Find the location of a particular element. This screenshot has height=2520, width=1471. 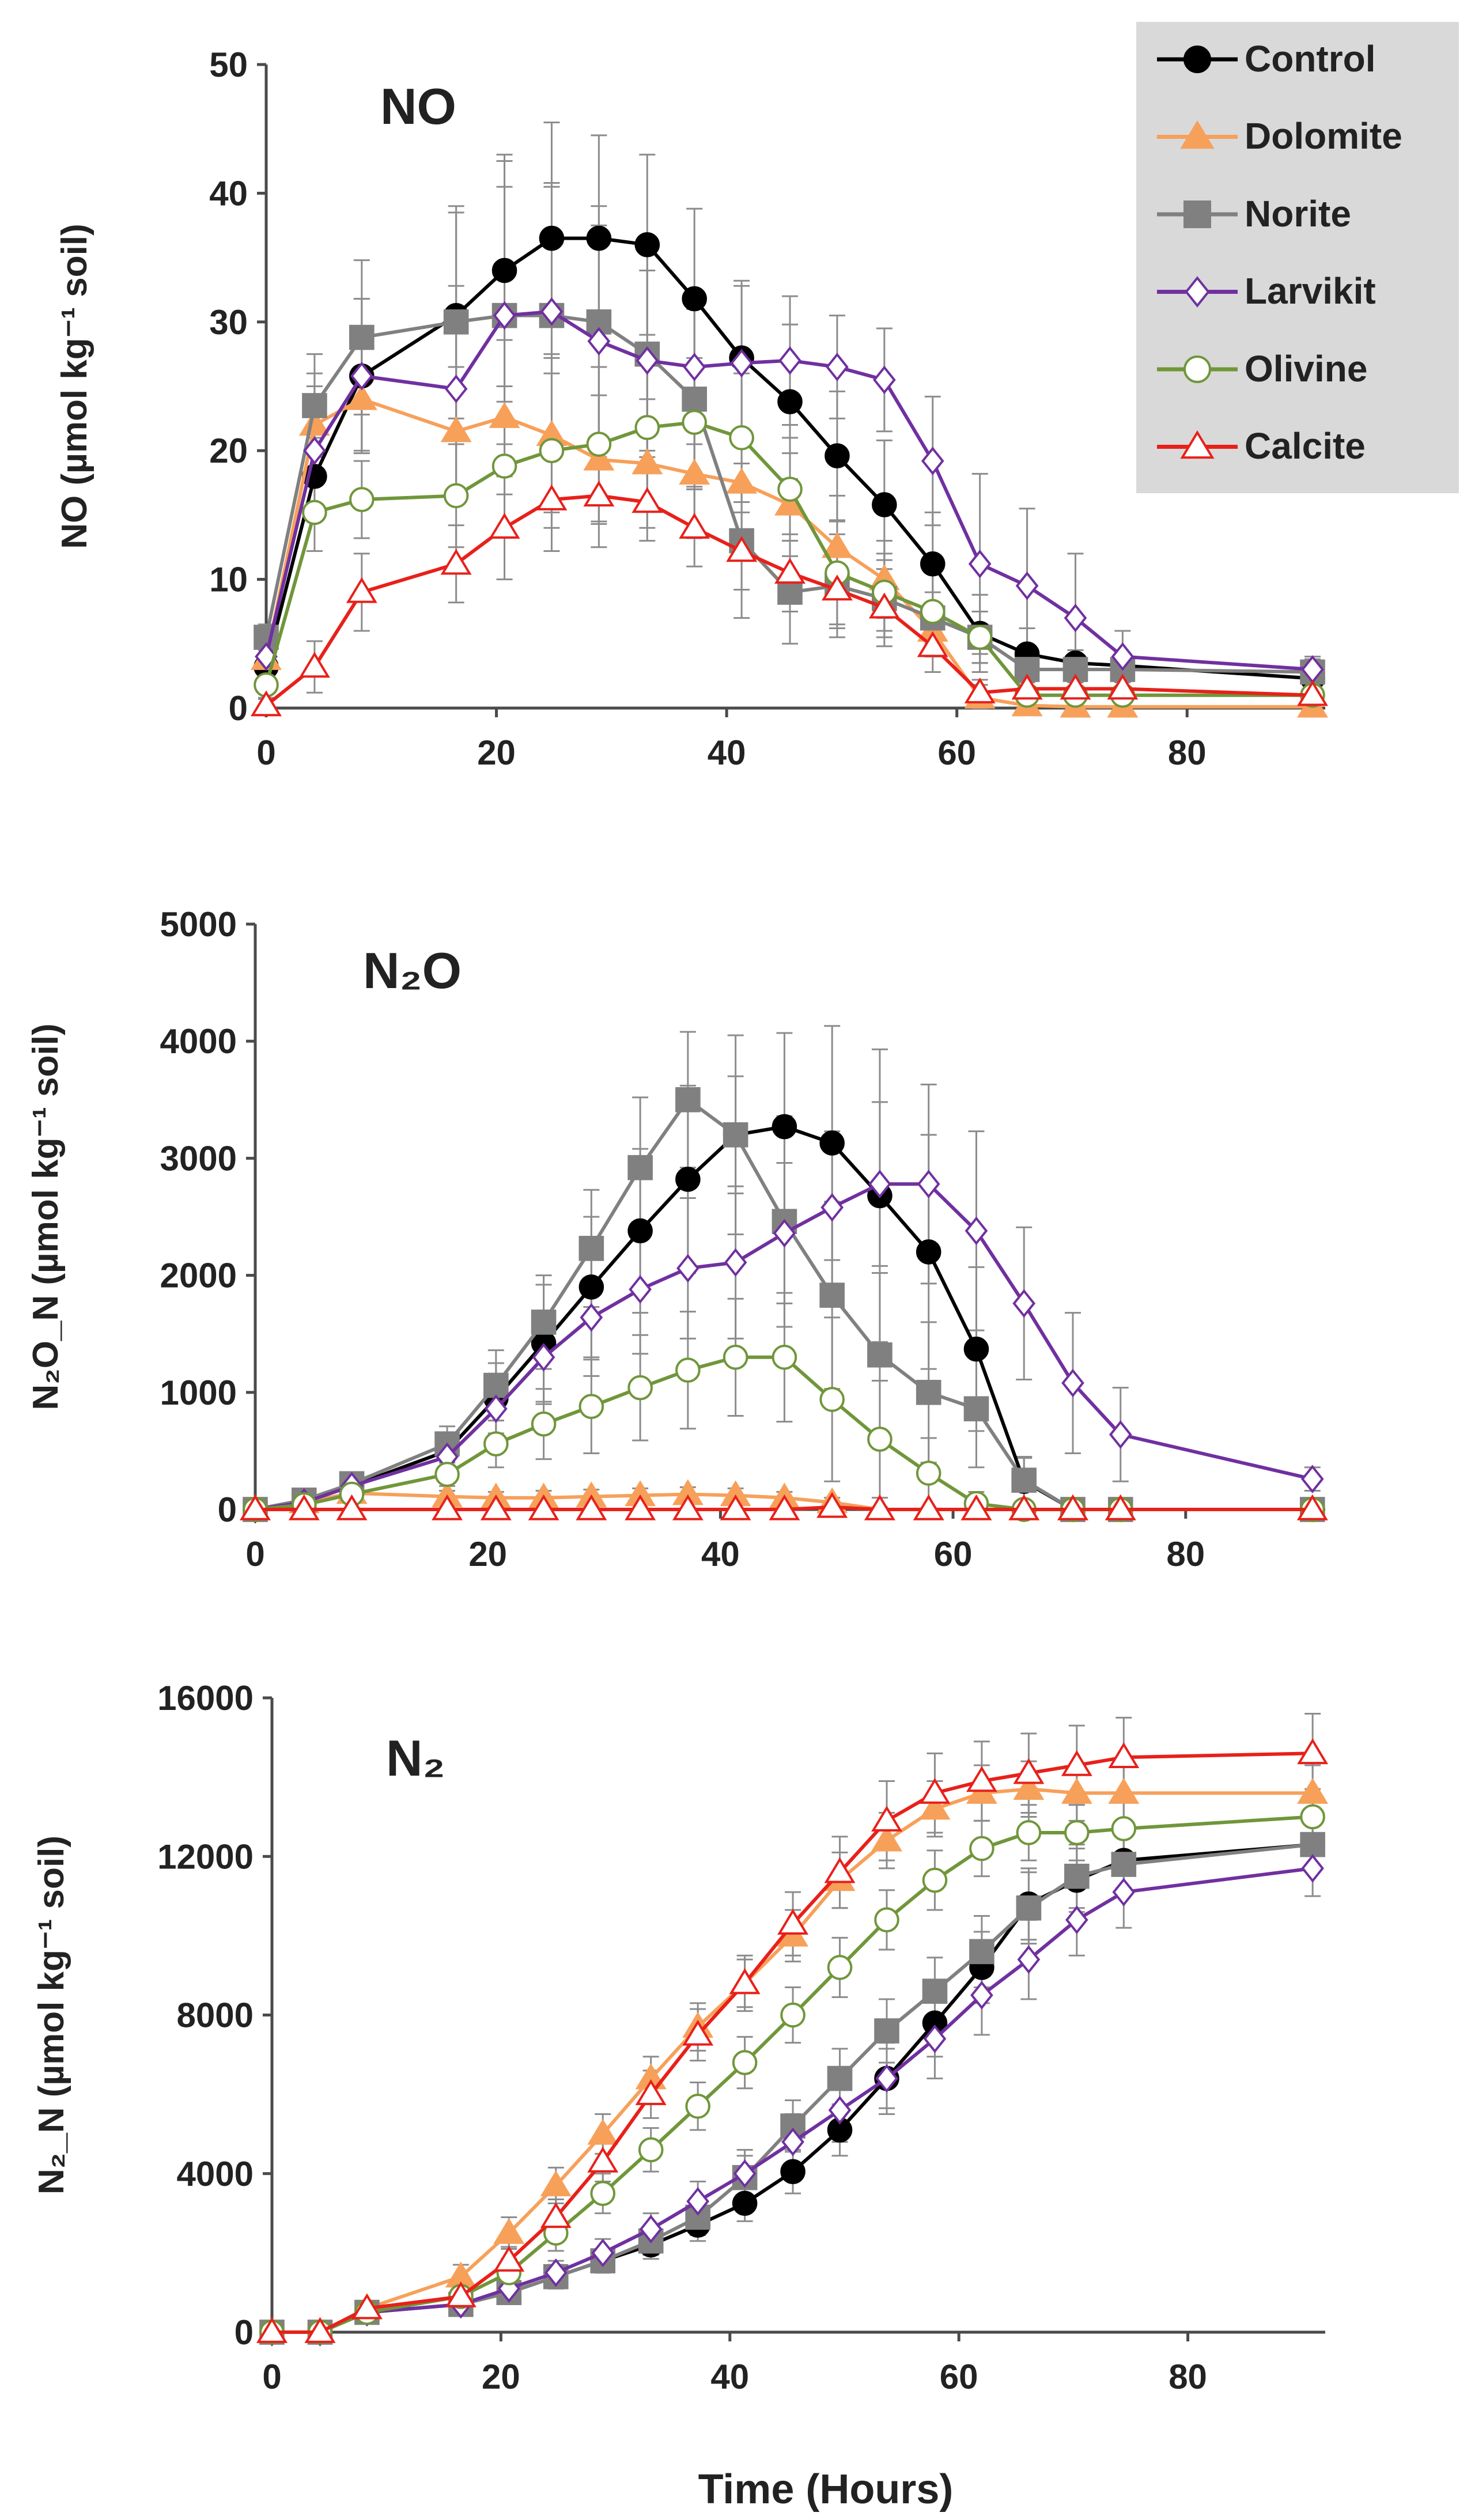

y-tick-label: 3000 is located at coordinates (199, 1158).